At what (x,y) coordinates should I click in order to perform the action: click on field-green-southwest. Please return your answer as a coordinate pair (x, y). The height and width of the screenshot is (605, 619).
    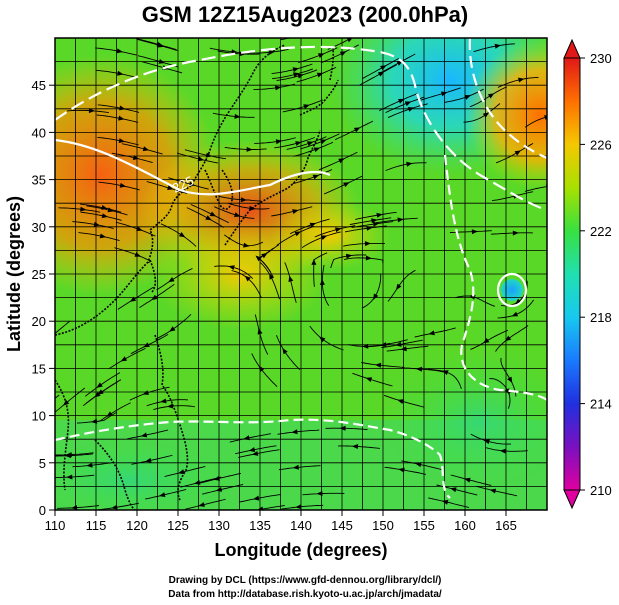
    Looking at the image, I should click on (142, 475).